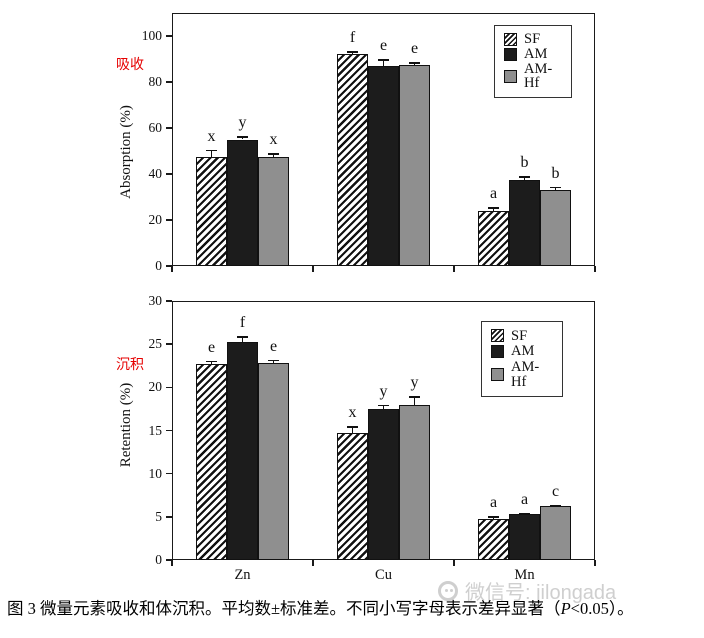 Image resolution: width=704 pixels, height=638 pixels. I want to click on caption-text-suffix: <0.05）。, so click(602, 608).